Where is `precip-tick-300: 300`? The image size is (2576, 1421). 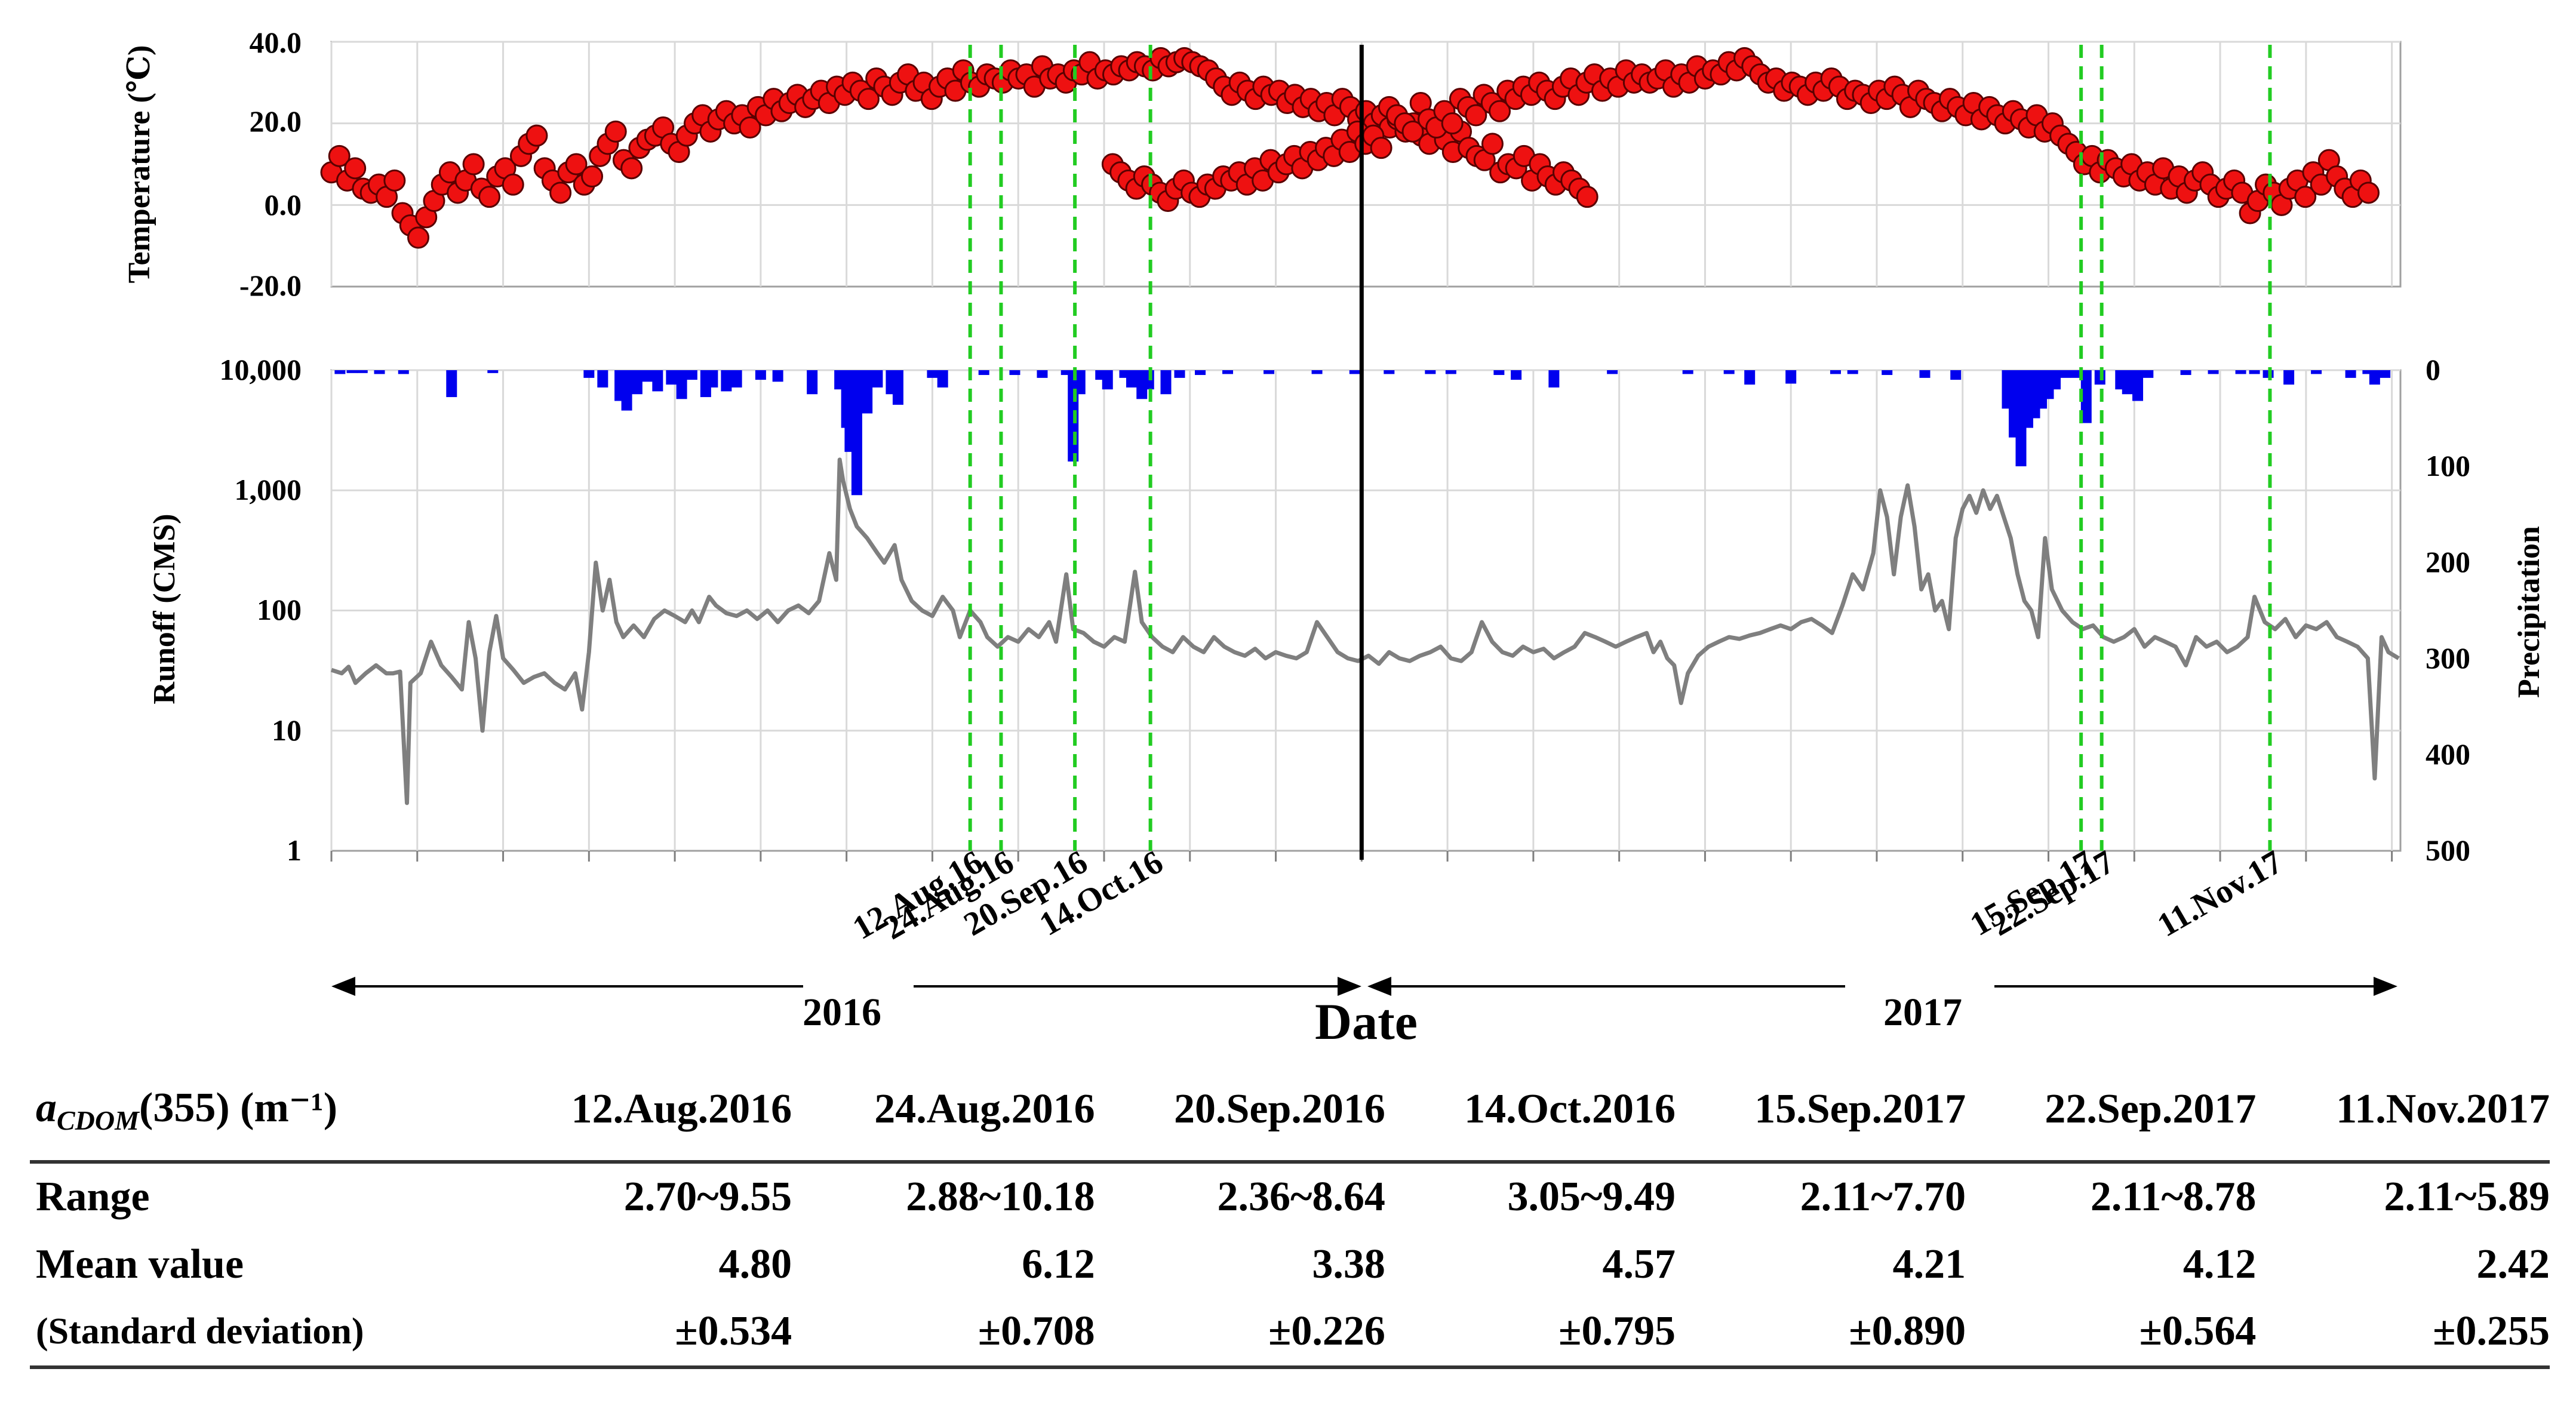 precip-tick-300: 300 is located at coordinates (2448, 658).